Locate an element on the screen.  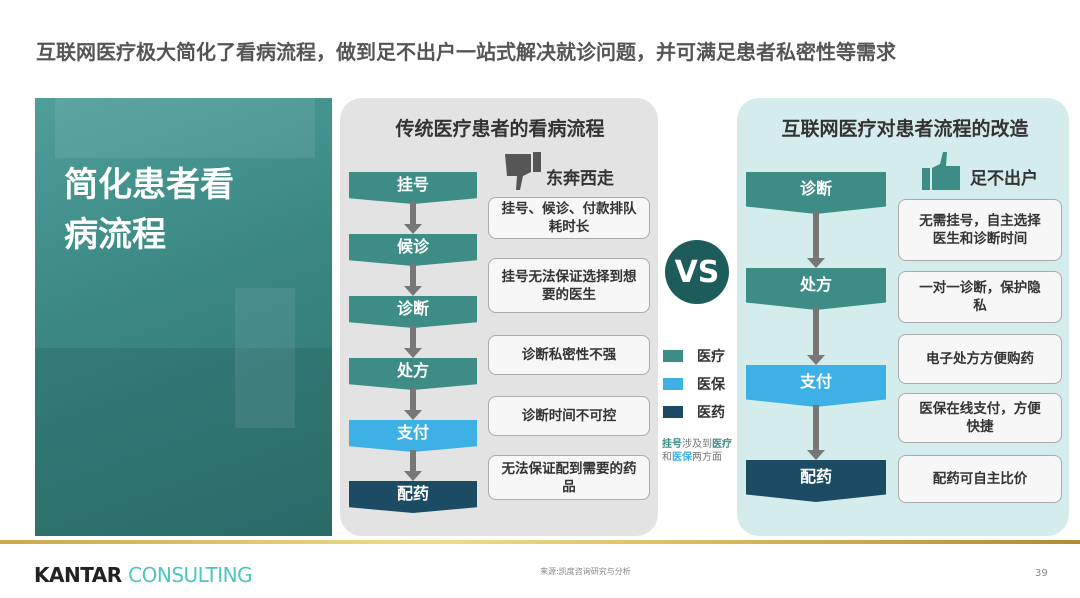
internet-title: 互联网医疗对患者流程的改造 is located at coordinates (905, 129).